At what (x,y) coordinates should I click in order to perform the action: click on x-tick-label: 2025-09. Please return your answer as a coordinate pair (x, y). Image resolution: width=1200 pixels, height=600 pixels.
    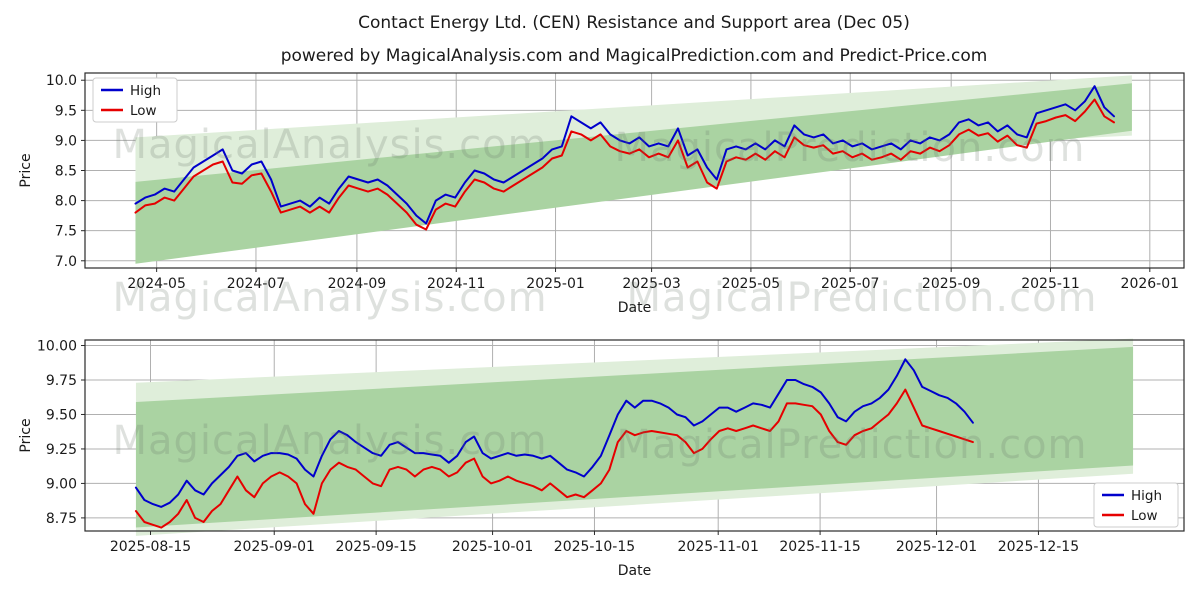
    Looking at the image, I should click on (951, 284).